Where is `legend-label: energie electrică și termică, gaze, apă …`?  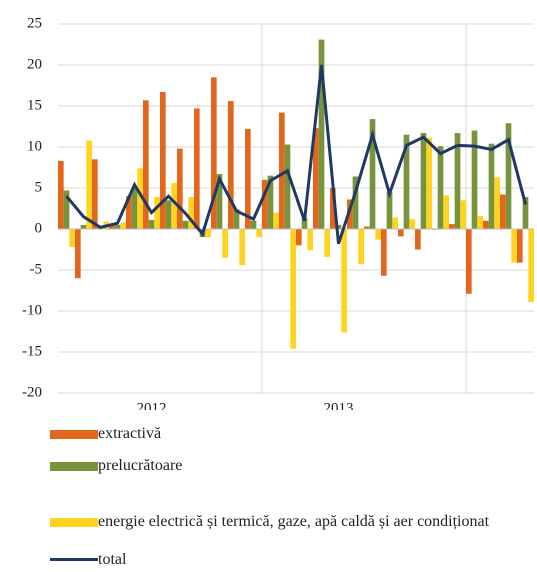 legend-label: energie electrică și termică, gaze, apă … is located at coordinates (294, 521).